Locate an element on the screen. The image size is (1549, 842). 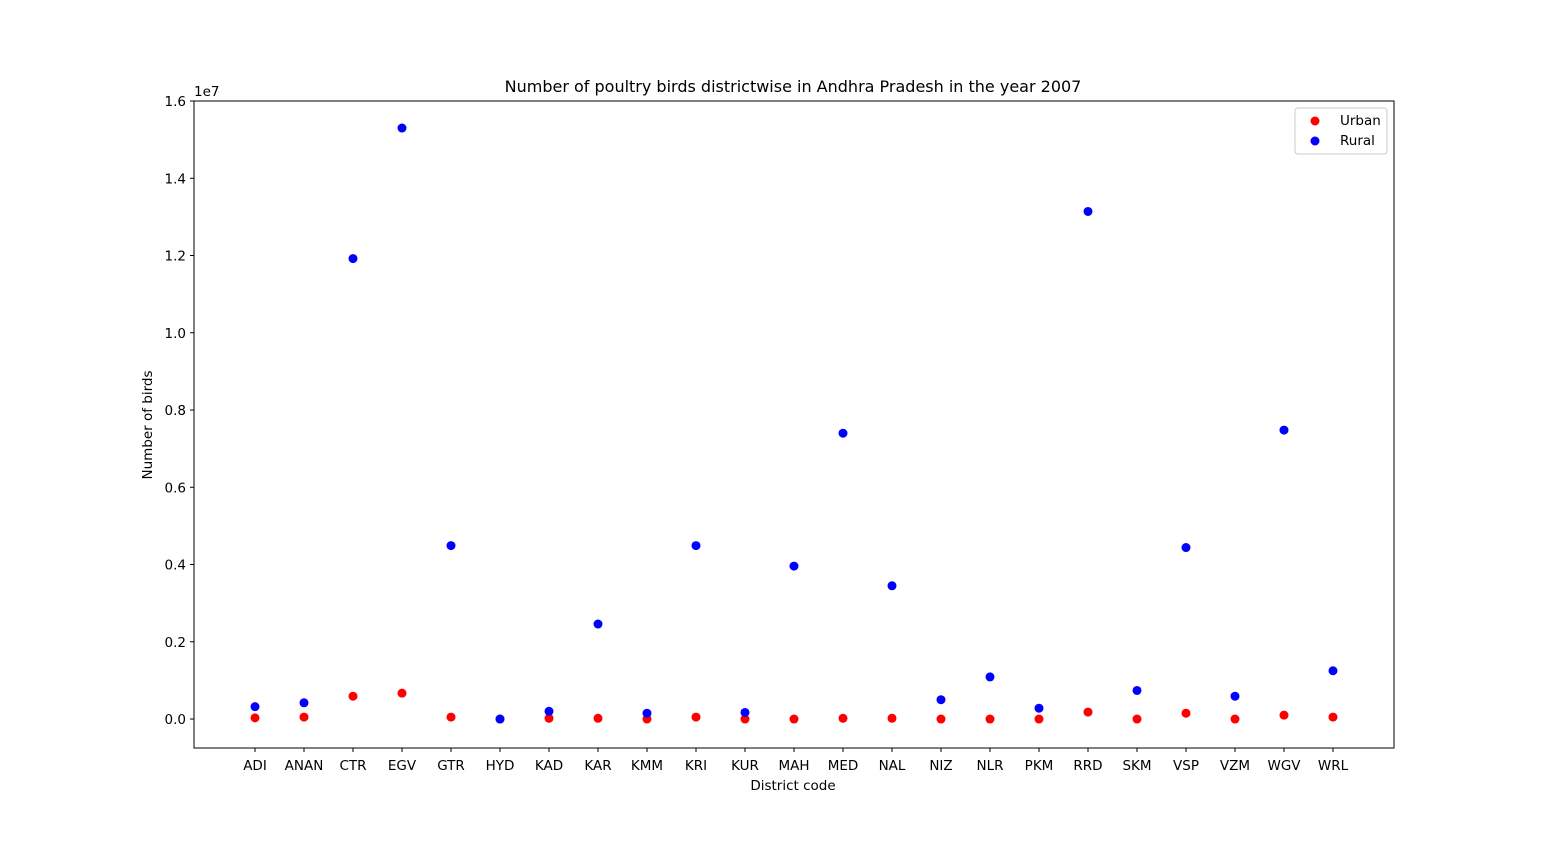
y-axis-offset-label: 1e7 is located at coordinates (206, 92).